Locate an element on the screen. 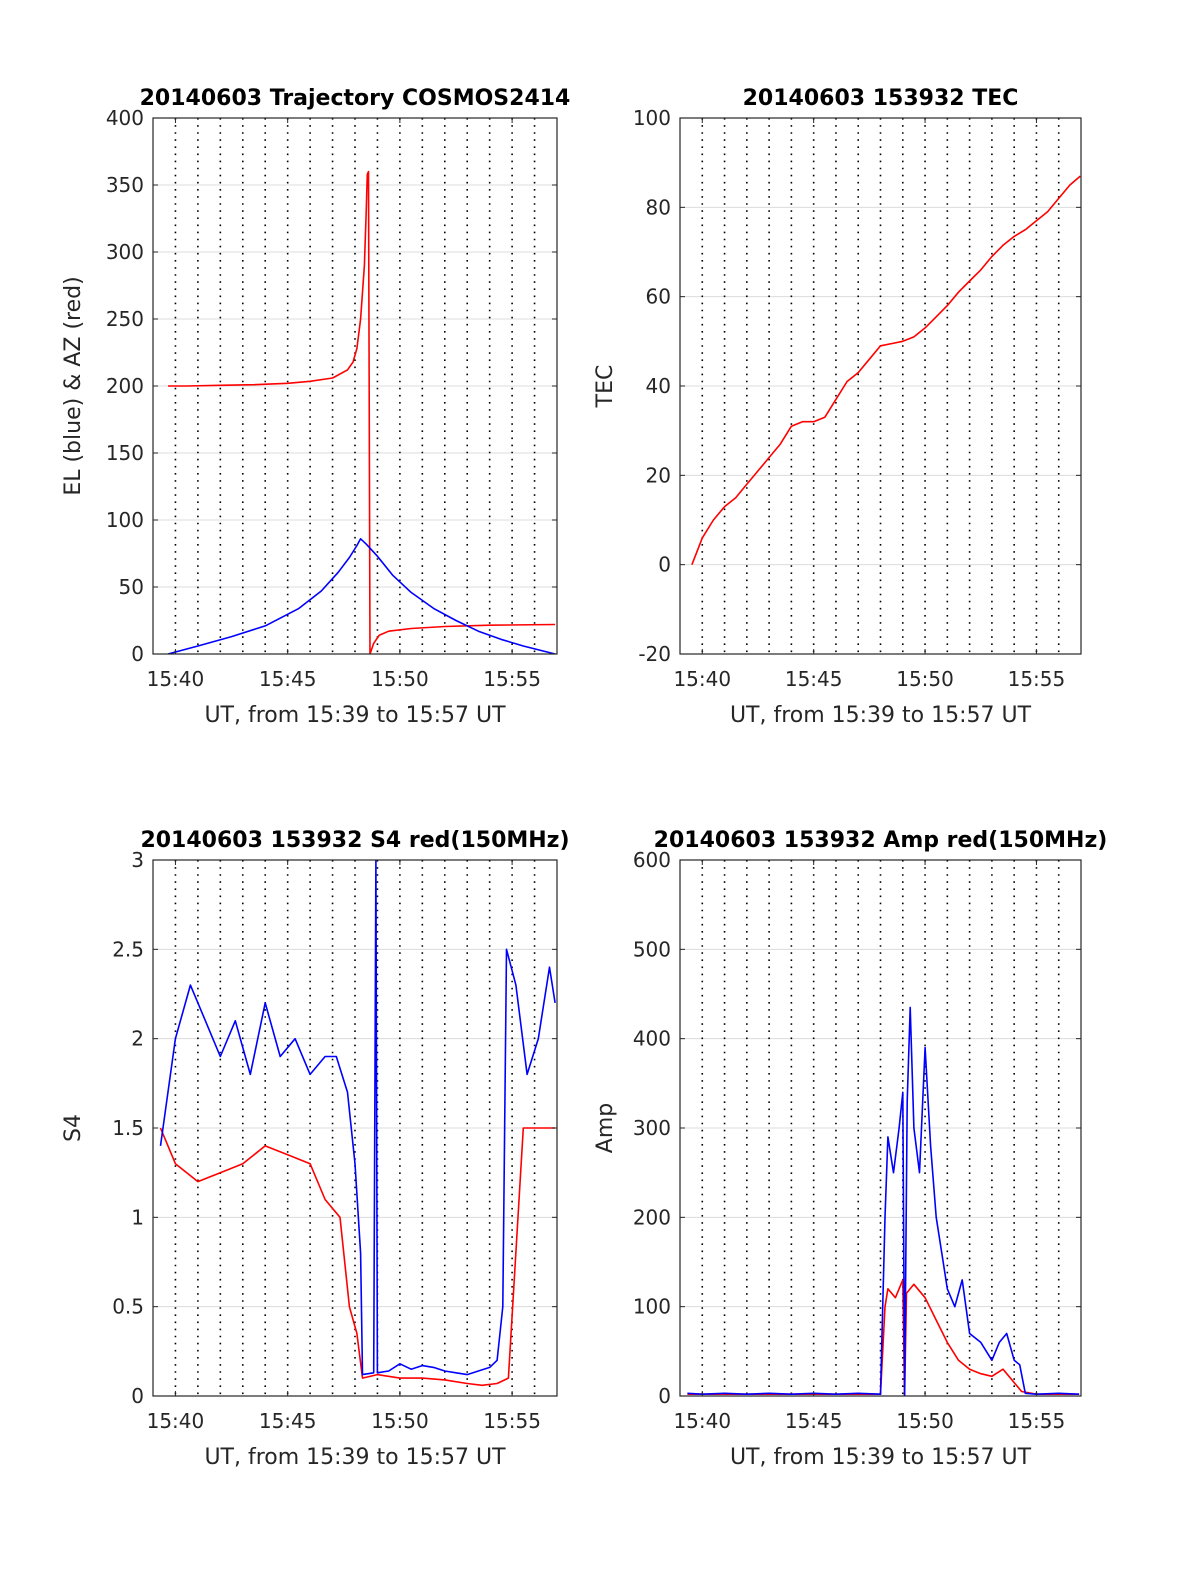 Image resolution: width=1200 pixels, height=1575 pixels. chart-title: 20140603 Trajectory COSMOS2414 is located at coordinates (355, 98).